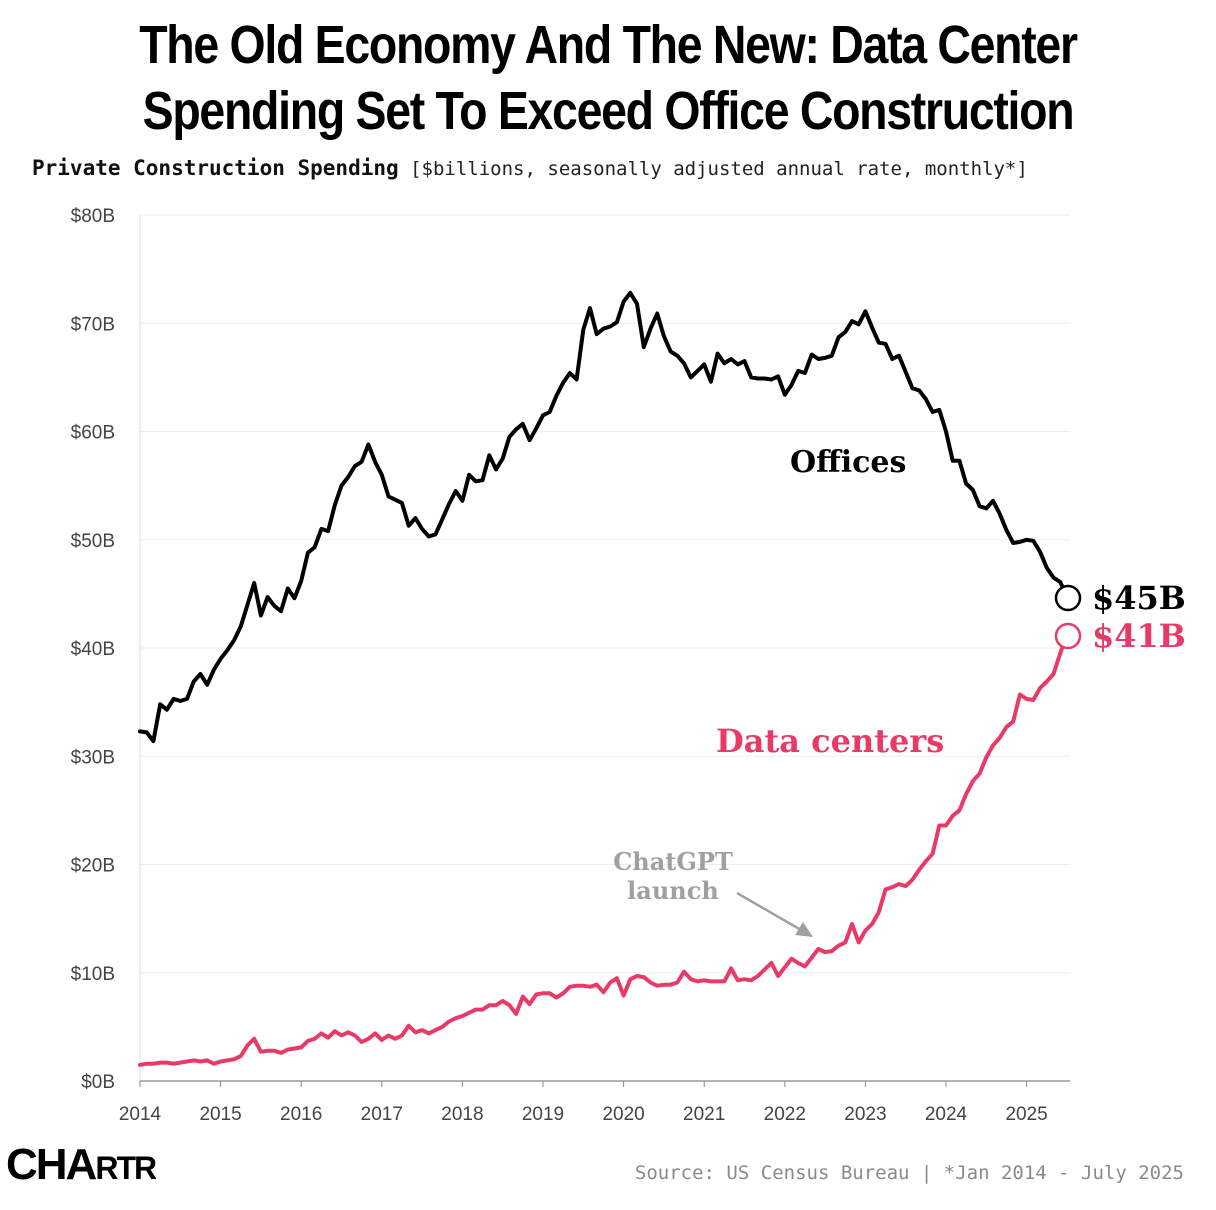 This screenshot has width=1216, height=1210. Describe the element at coordinates (215, 168) in the screenshot. I see `chart-subtitle-bold: Private Construction Spending` at that location.